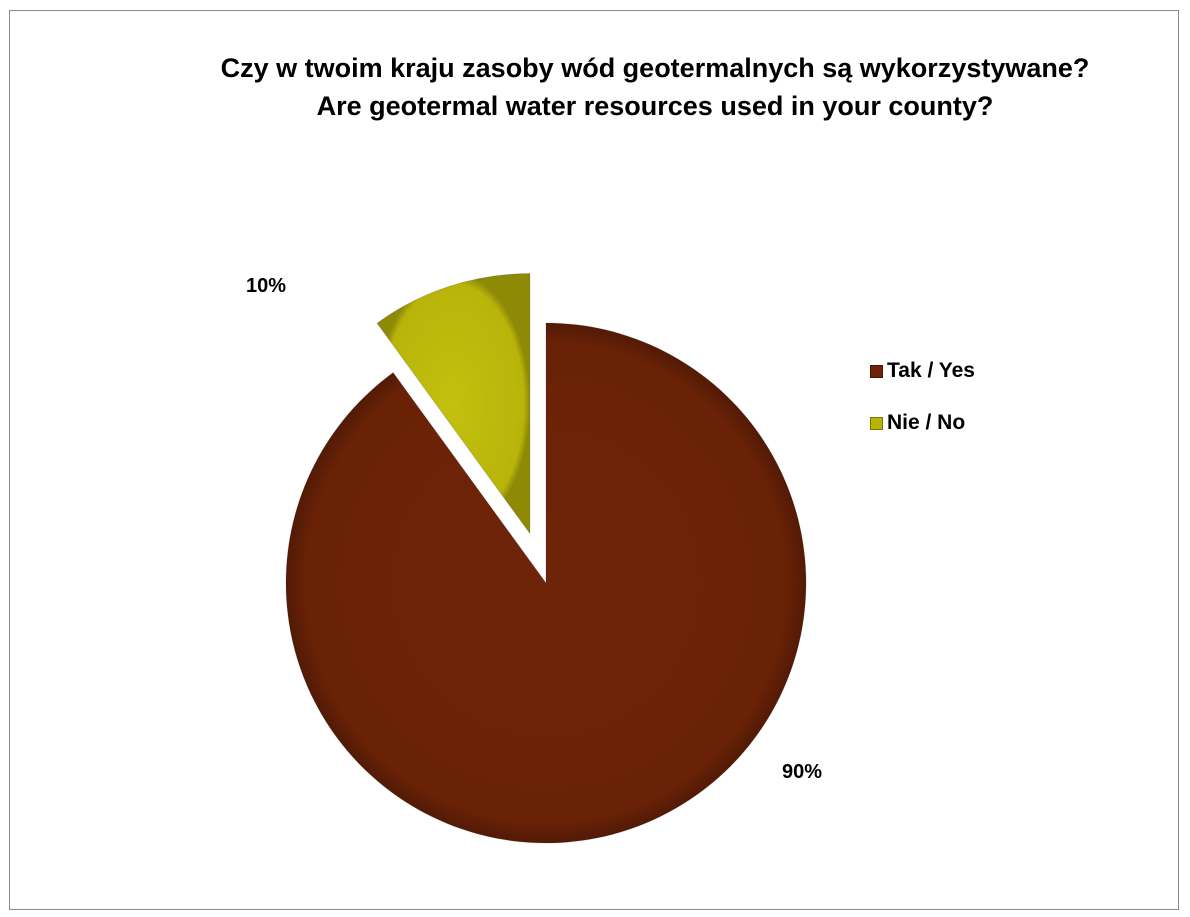 This screenshot has height=917, width=1190. I want to click on legend-label-no: Nie / No, so click(926, 422).